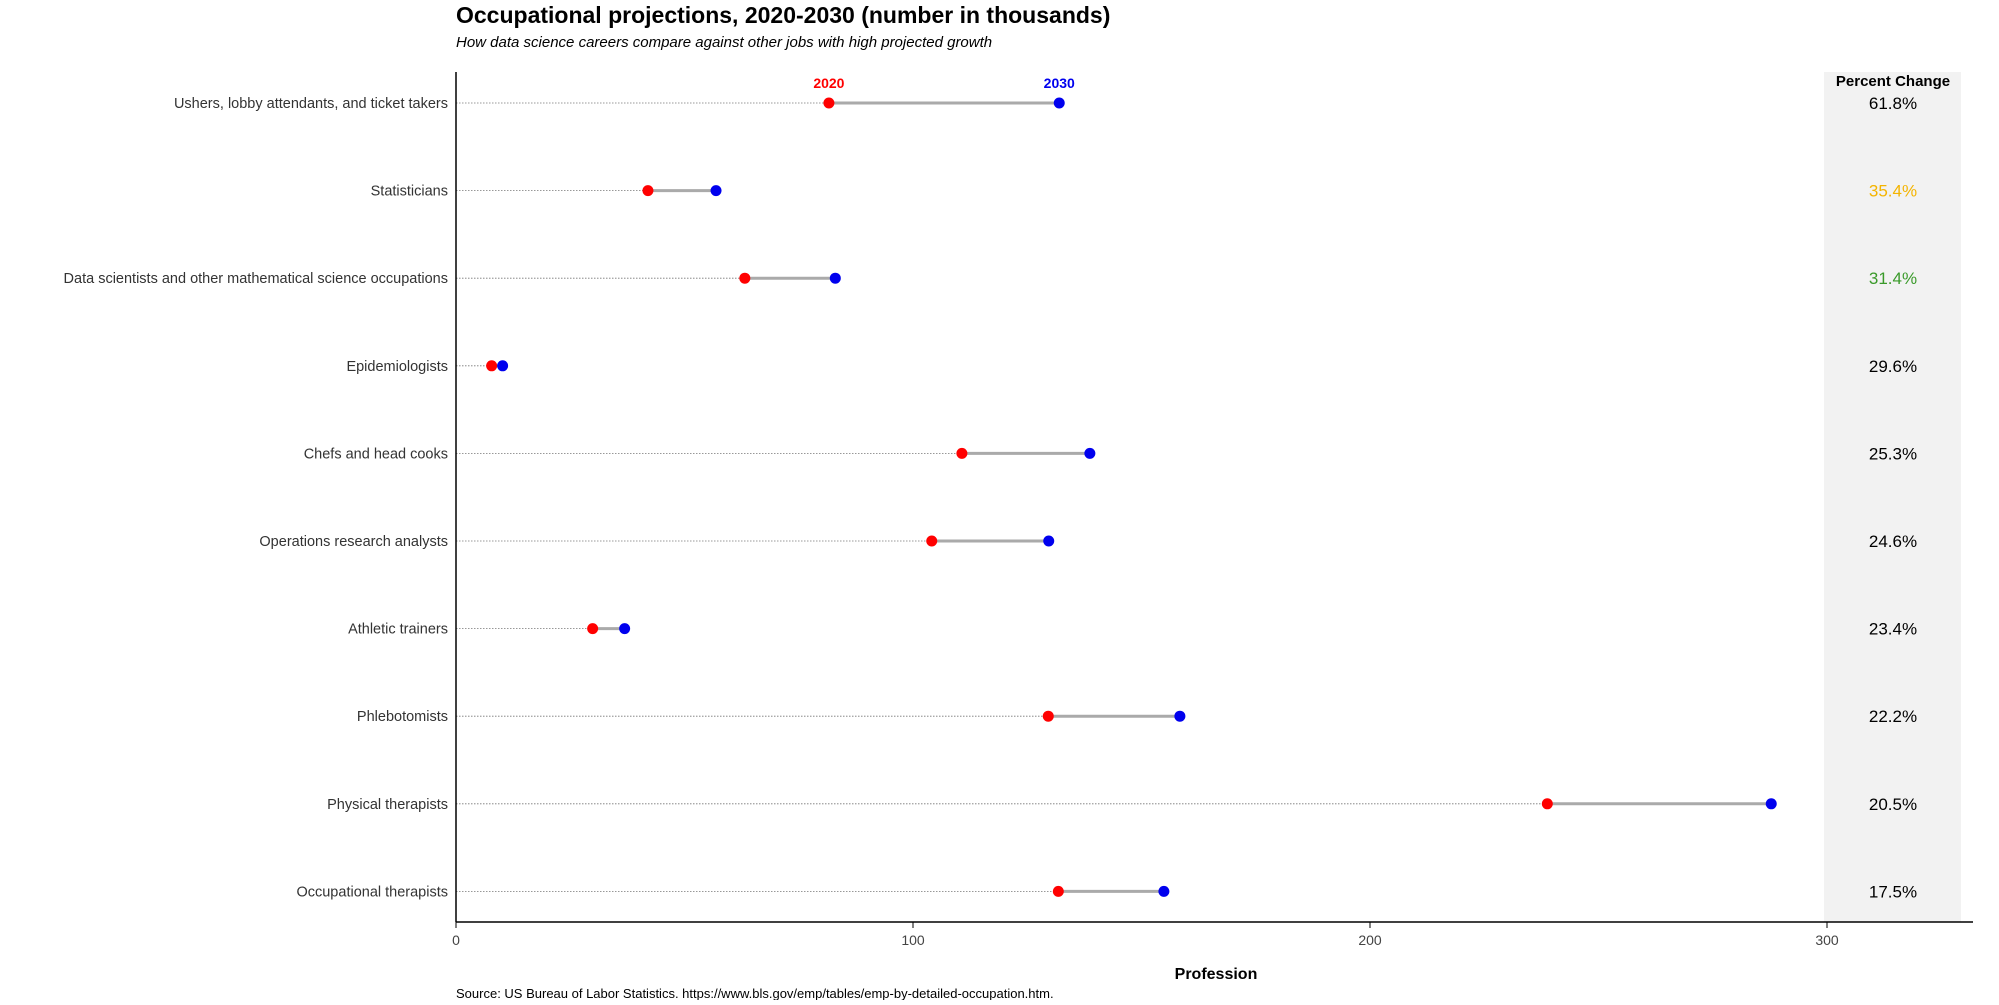  I want to click on x-tick-label: 100, so click(913, 940).